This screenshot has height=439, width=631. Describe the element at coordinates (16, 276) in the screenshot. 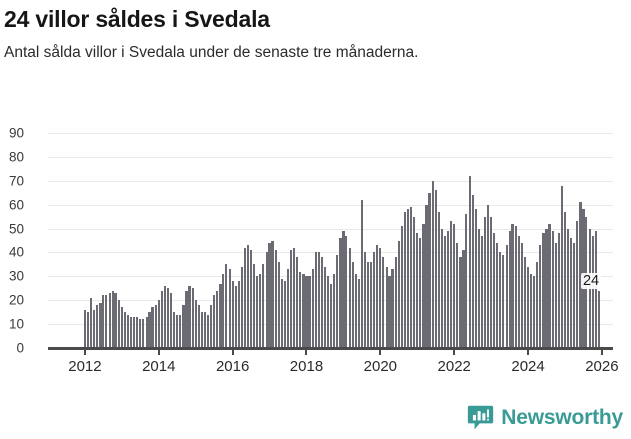

I see `y-axis-tick-label: 30` at that location.